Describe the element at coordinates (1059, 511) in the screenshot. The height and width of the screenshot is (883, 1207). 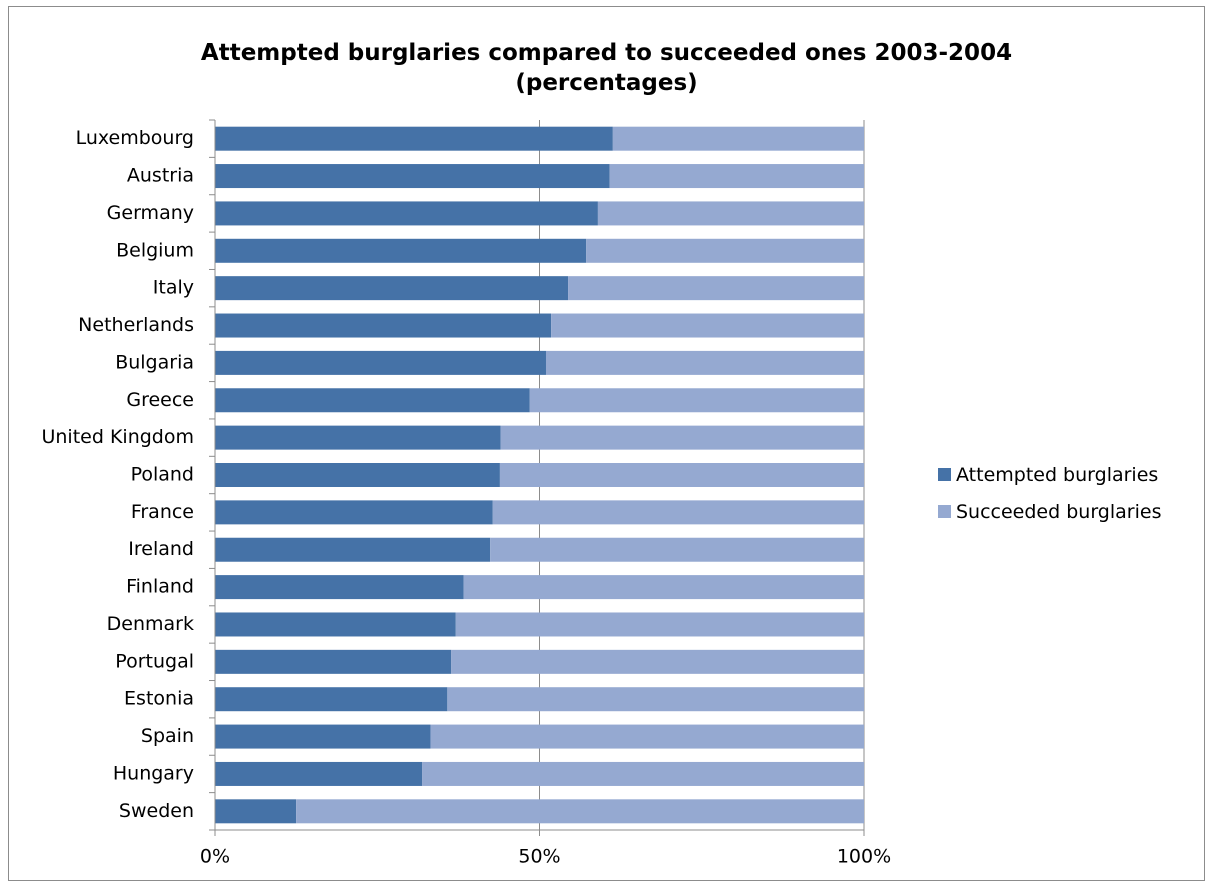
I see `legend-label-succeeded: Succeeded burglaries` at that location.